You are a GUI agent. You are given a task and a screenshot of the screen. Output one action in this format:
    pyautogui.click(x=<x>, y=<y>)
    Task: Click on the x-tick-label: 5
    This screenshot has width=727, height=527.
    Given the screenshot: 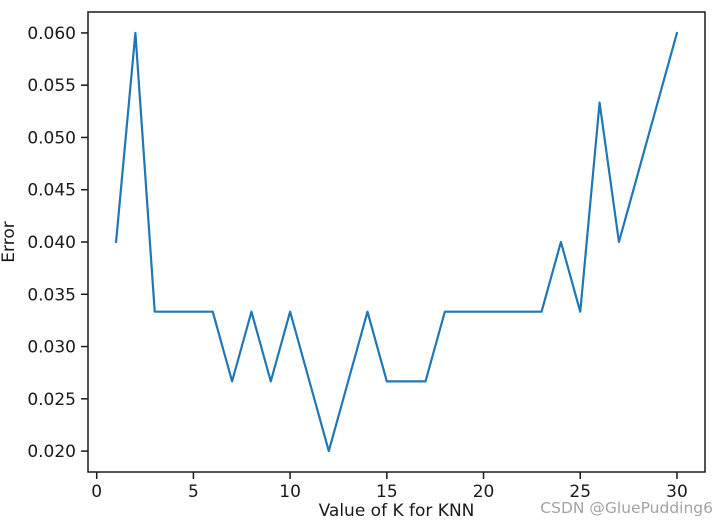 What is the action you would take?
    pyautogui.click(x=193, y=492)
    